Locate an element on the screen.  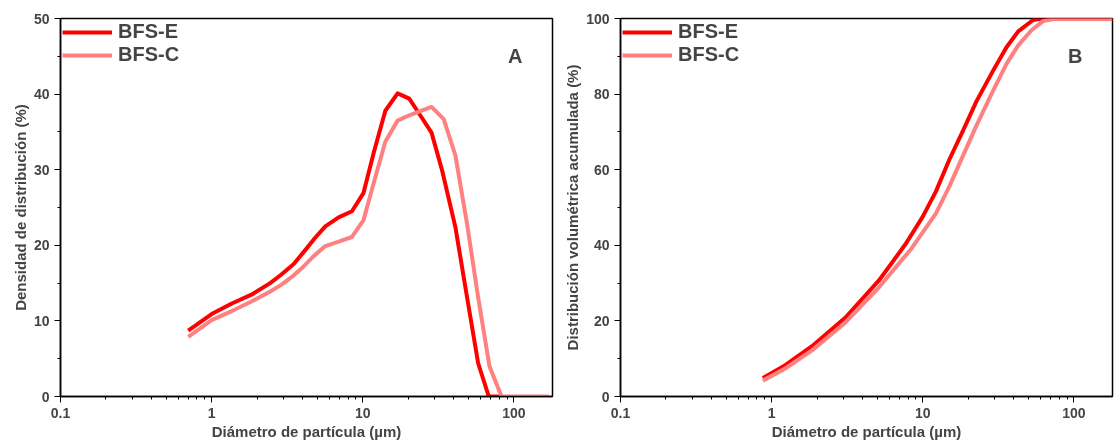
y-tick-label: 60 is located at coordinates (601, 169).